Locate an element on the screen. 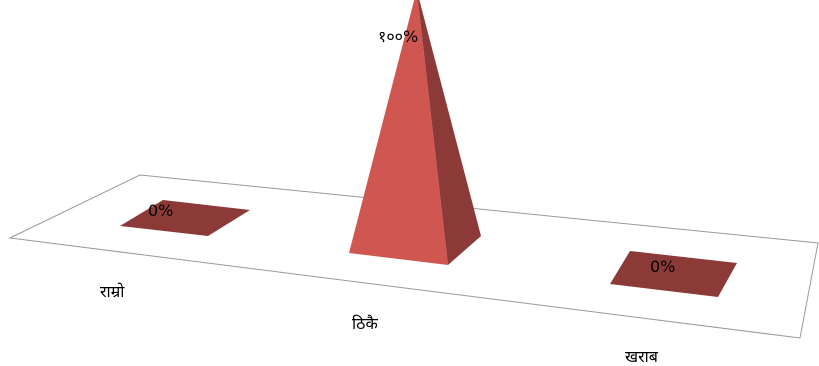 The width and height of the screenshot is (819, 366). category-label: खराब is located at coordinates (642, 356).